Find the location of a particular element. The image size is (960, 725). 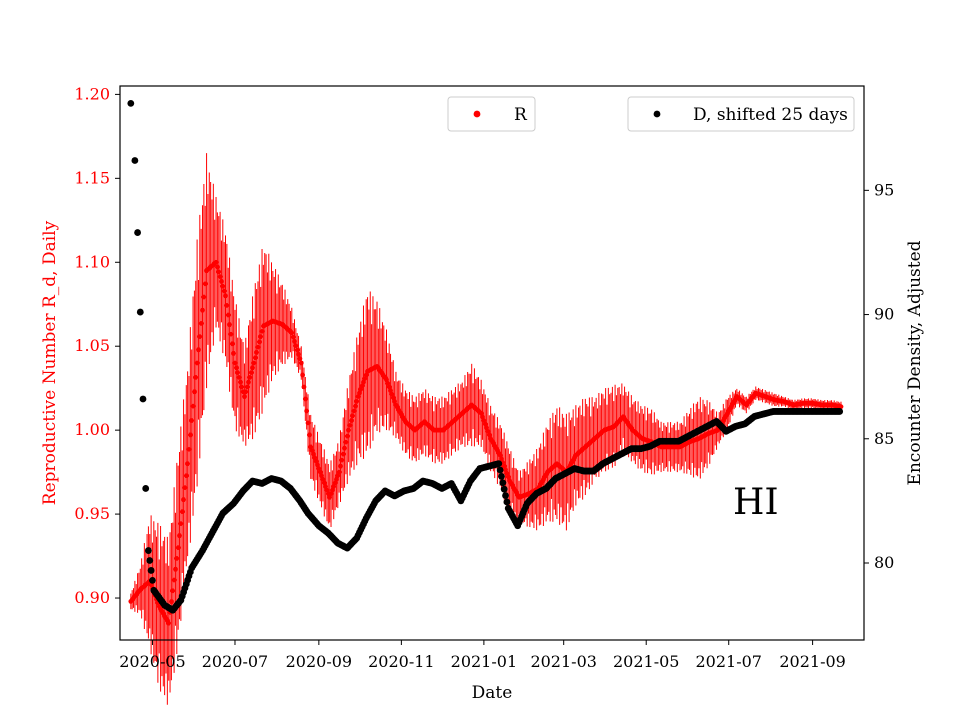

right-y-tick-label: 85 is located at coordinates (884, 438).